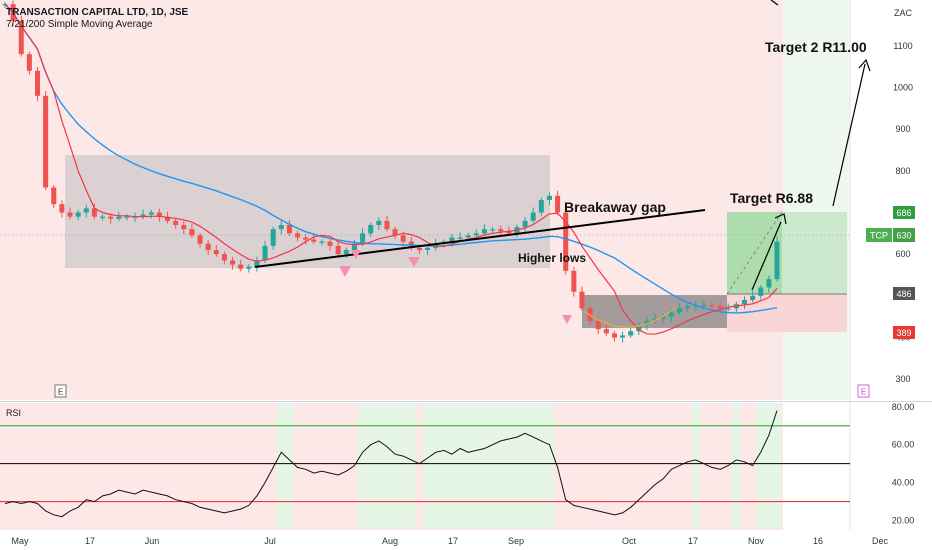 Image resolution: width=932 pixels, height=550 pixels. What do you see at coordinates (903, 521) in the screenshot?
I see `rsi-tick-label: 20.00` at bounding box center [903, 521].